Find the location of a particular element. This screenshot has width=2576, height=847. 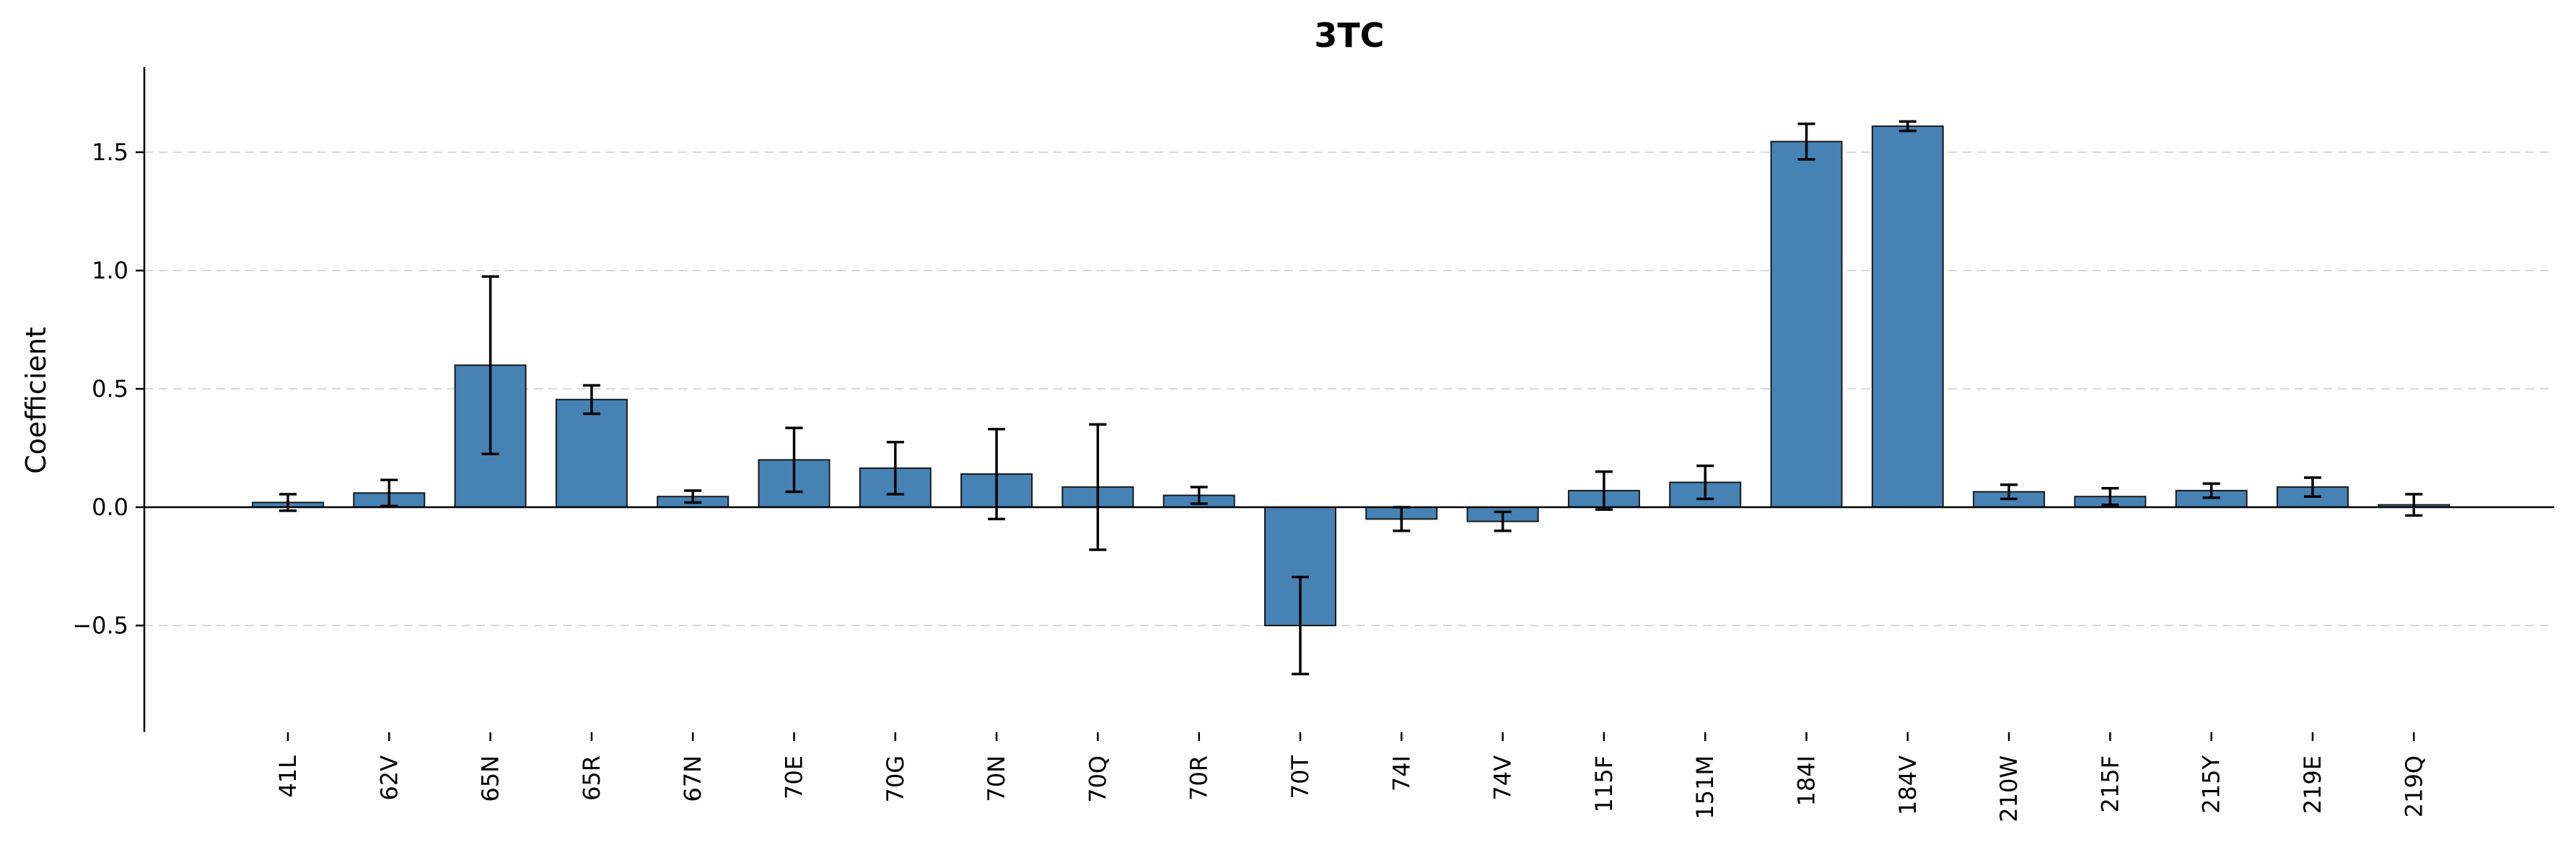

error-bar-151M is located at coordinates (1705, 482).